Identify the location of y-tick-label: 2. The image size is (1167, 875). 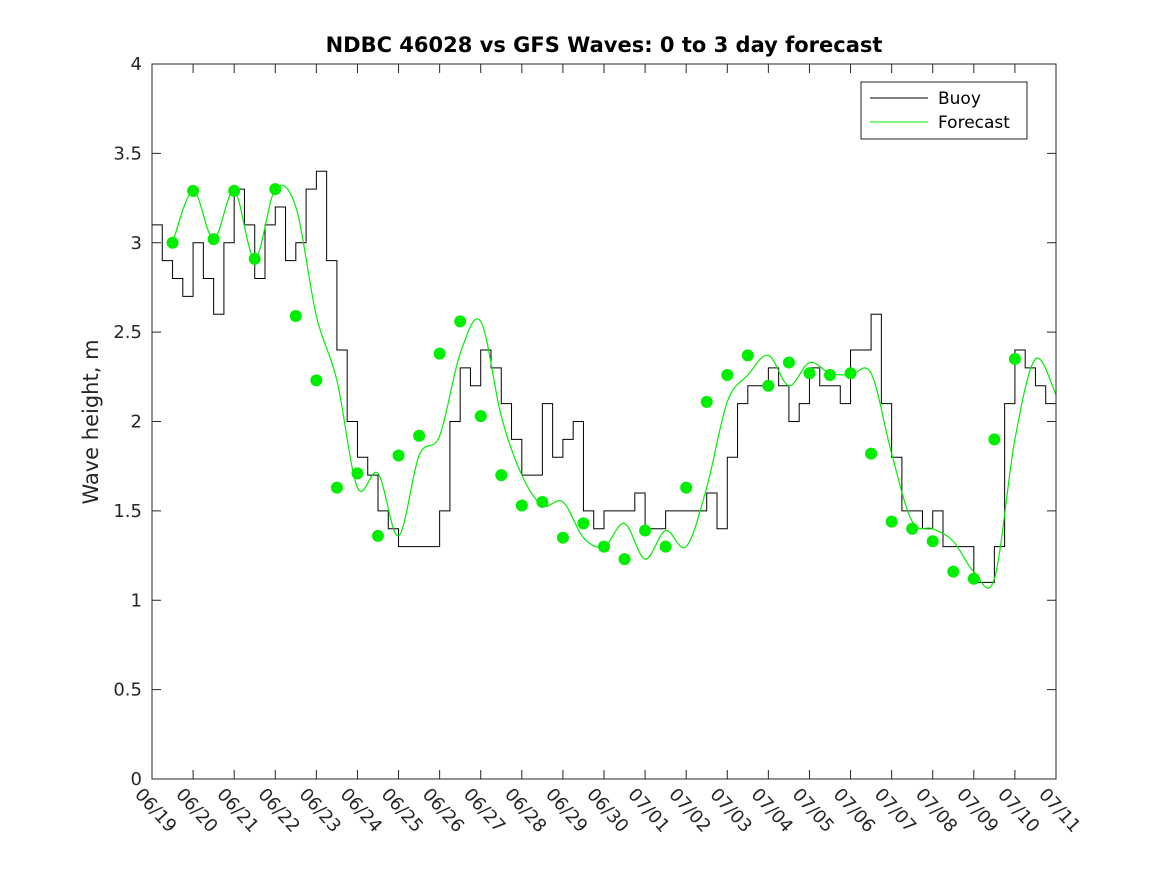
(136, 422).